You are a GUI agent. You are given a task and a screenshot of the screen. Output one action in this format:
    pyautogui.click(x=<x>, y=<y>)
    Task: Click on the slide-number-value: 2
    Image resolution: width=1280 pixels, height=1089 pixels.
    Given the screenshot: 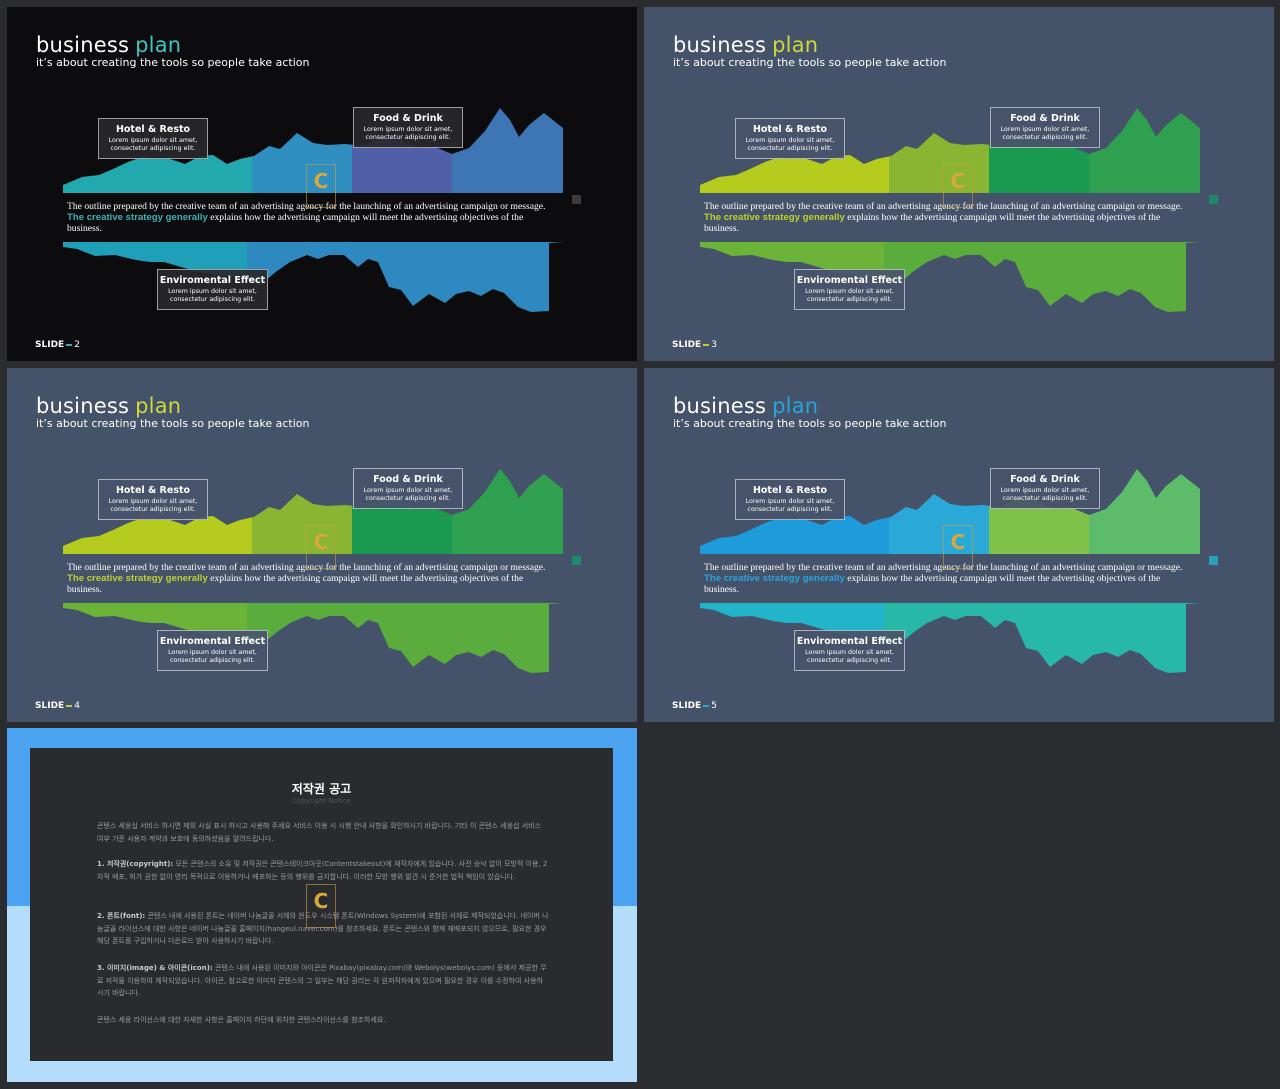 What is the action you would take?
    pyautogui.click(x=77, y=345)
    